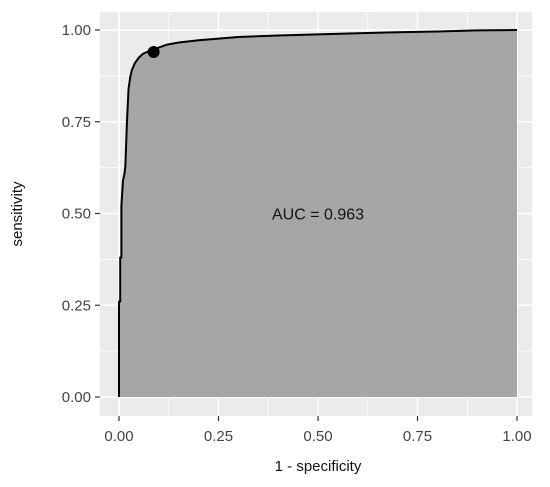 This screenshot has height=487, width=550. Describe the element at coordinates (417, 436) in the screenshot. I see `x-tick-label: 0.75` at that location.